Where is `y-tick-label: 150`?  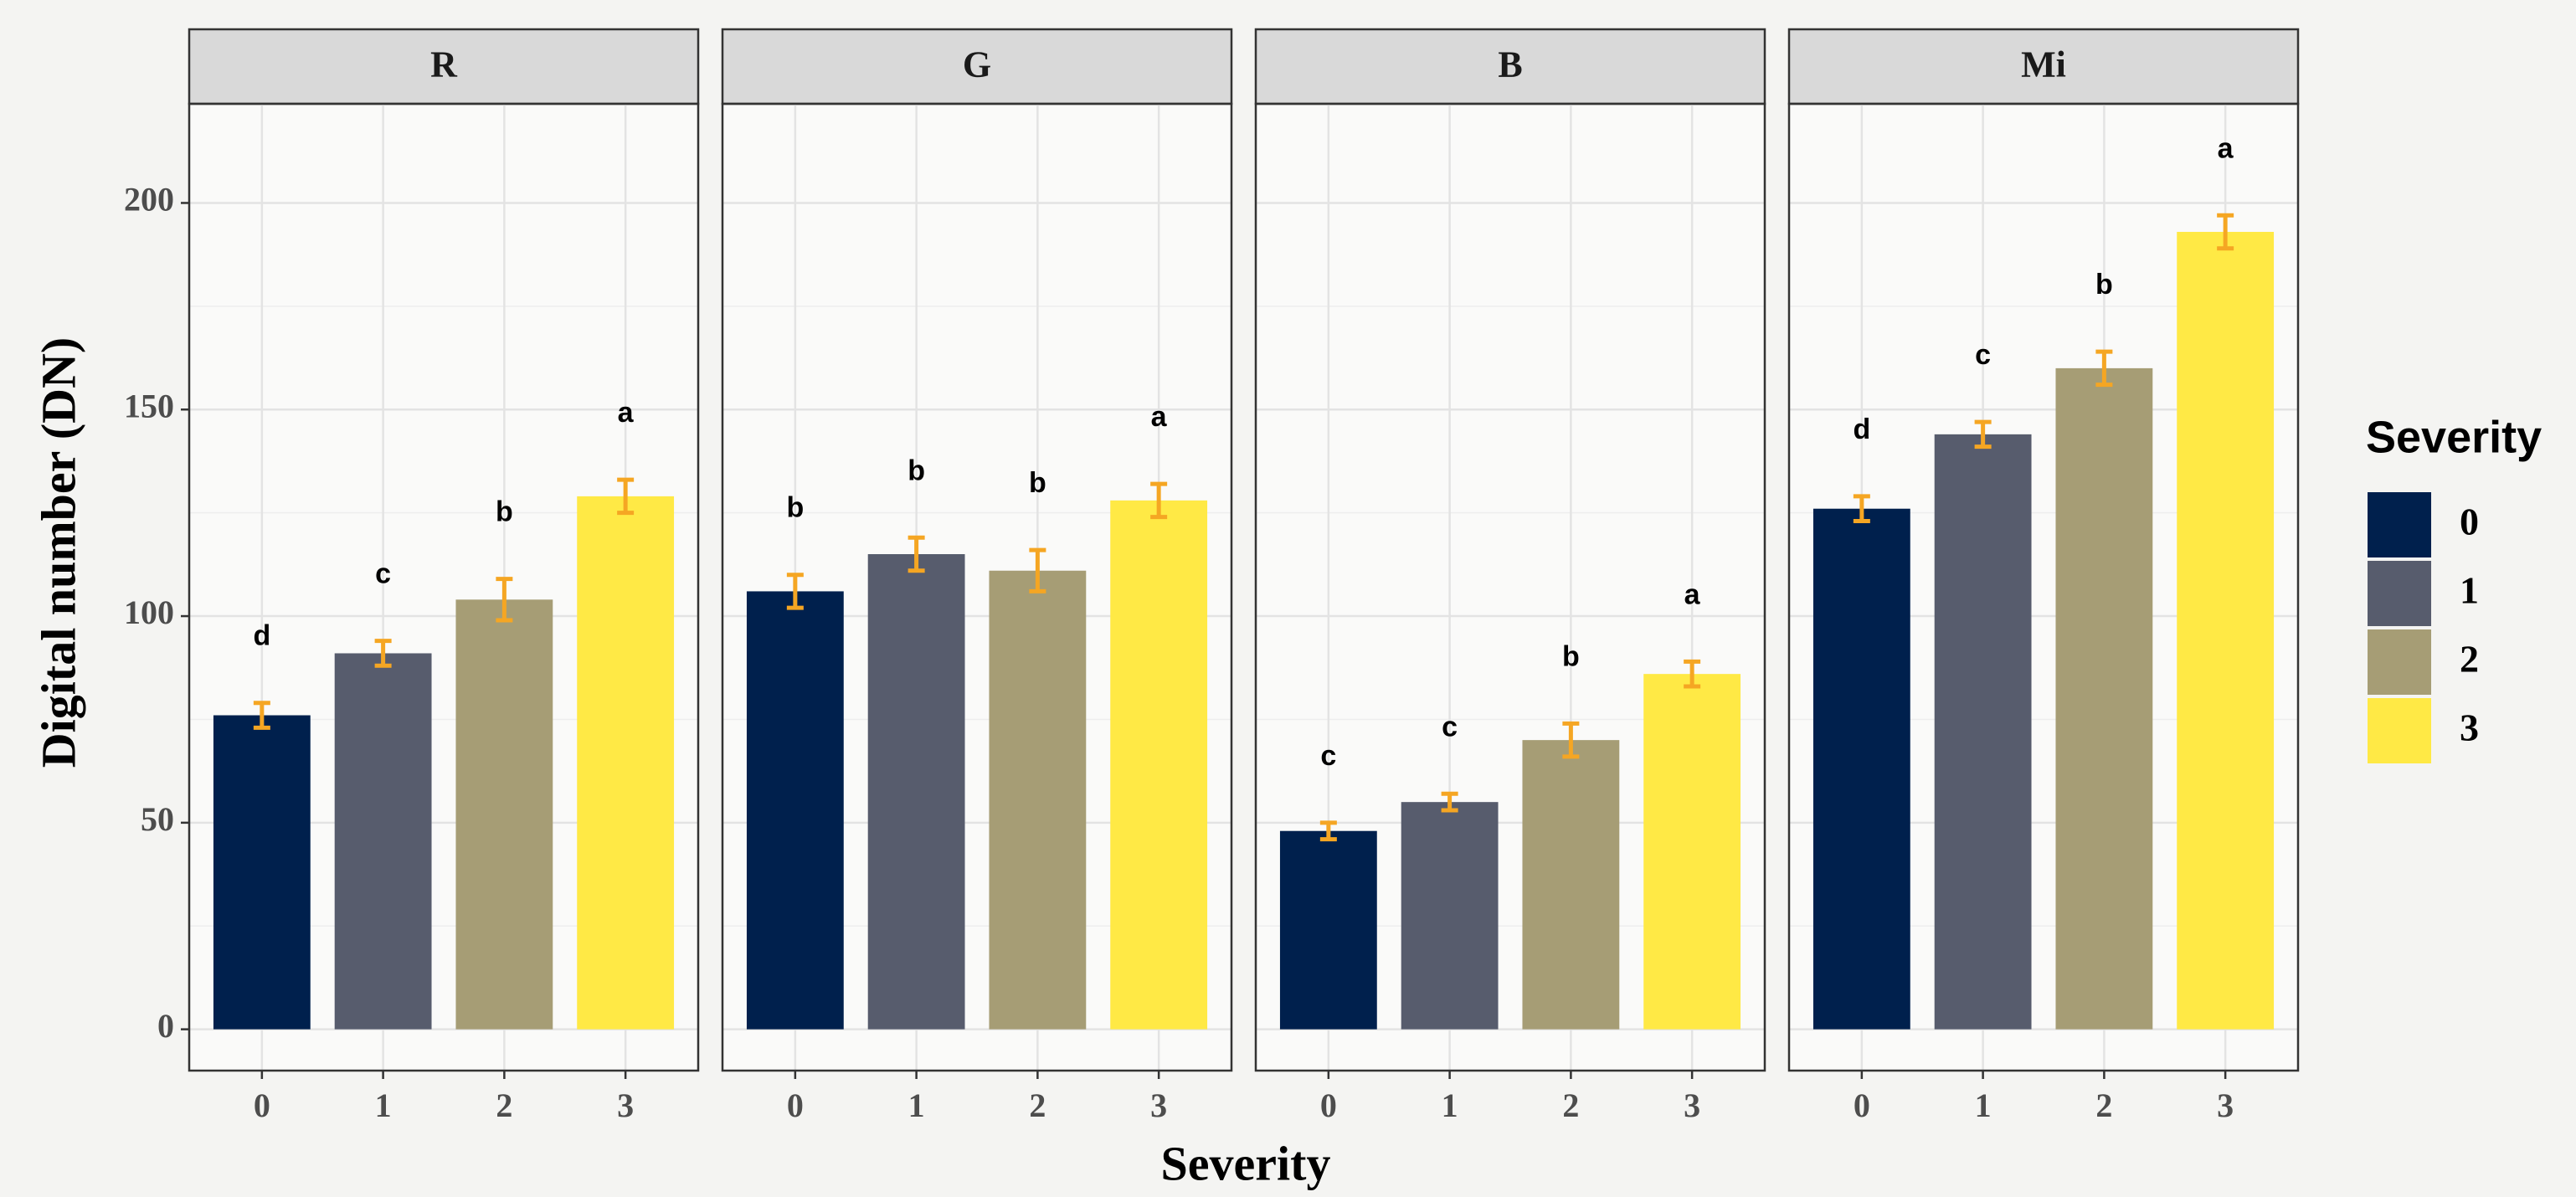 y-tick-label: 150 is located at coordinates (149, 406).